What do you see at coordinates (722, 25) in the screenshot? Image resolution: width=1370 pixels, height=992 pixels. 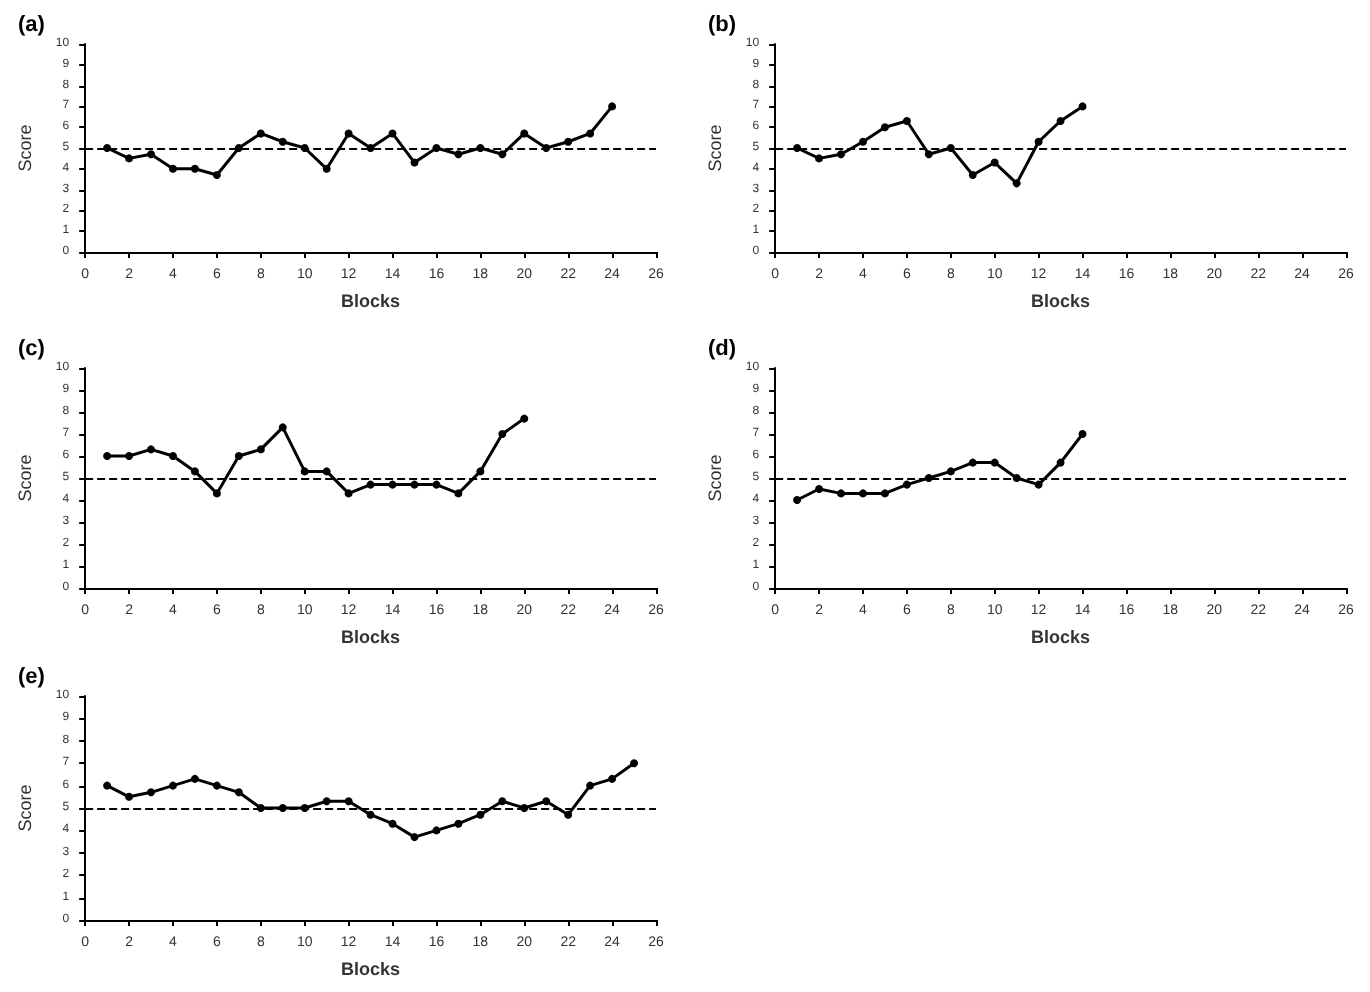 I see `chart-title: (b)` at bounding box center [722, 25].